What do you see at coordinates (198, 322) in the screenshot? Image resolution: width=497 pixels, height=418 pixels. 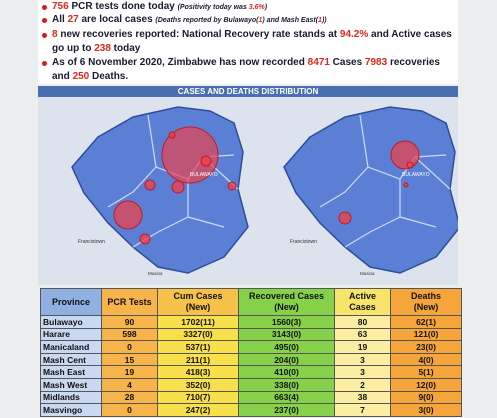 I see `table-cell: 1702(11)` at bounding box center [198, 322].